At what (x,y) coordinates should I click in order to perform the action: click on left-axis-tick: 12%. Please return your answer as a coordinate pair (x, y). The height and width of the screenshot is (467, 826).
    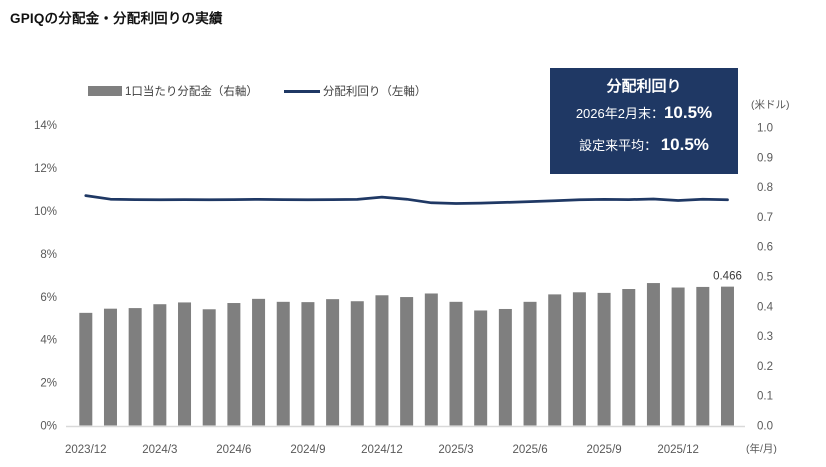
    Looking at the image, I should click on (45, 169).